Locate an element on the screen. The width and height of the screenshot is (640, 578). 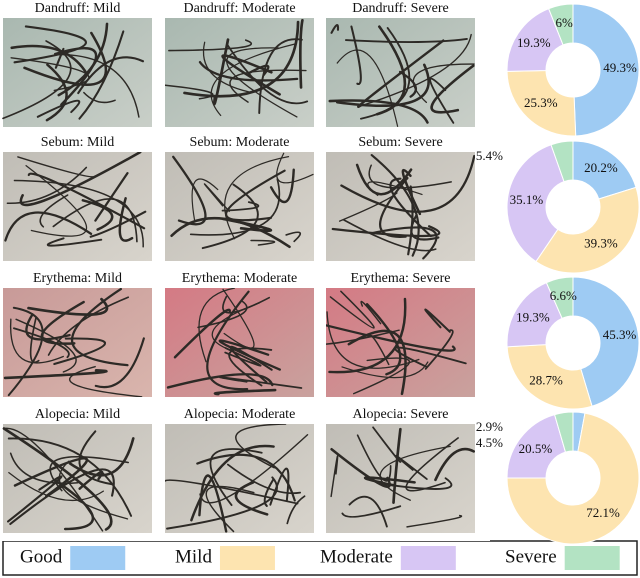
value-label: 35.1% is located at coordinates (527, 199).